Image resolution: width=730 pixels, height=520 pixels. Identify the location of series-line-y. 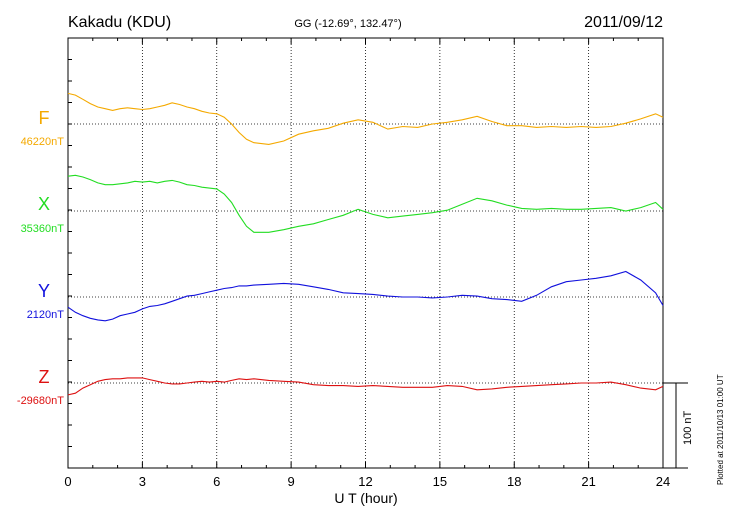
(365, 296).